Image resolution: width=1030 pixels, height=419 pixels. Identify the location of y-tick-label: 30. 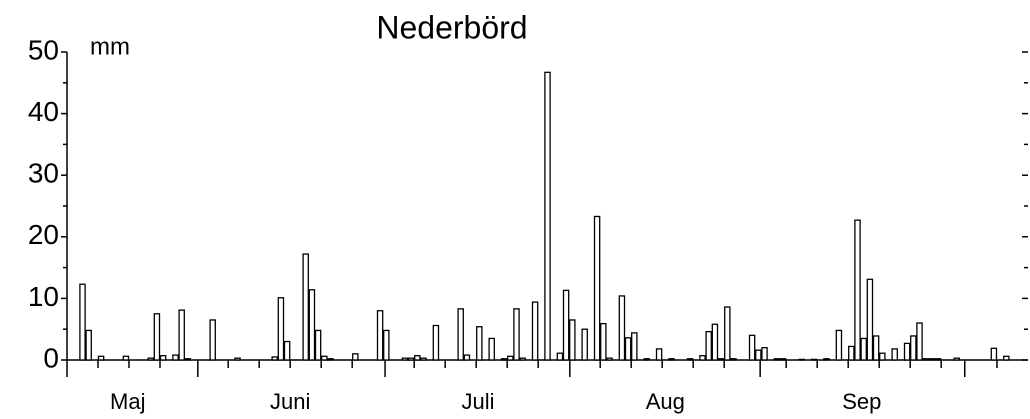
(43, 173).